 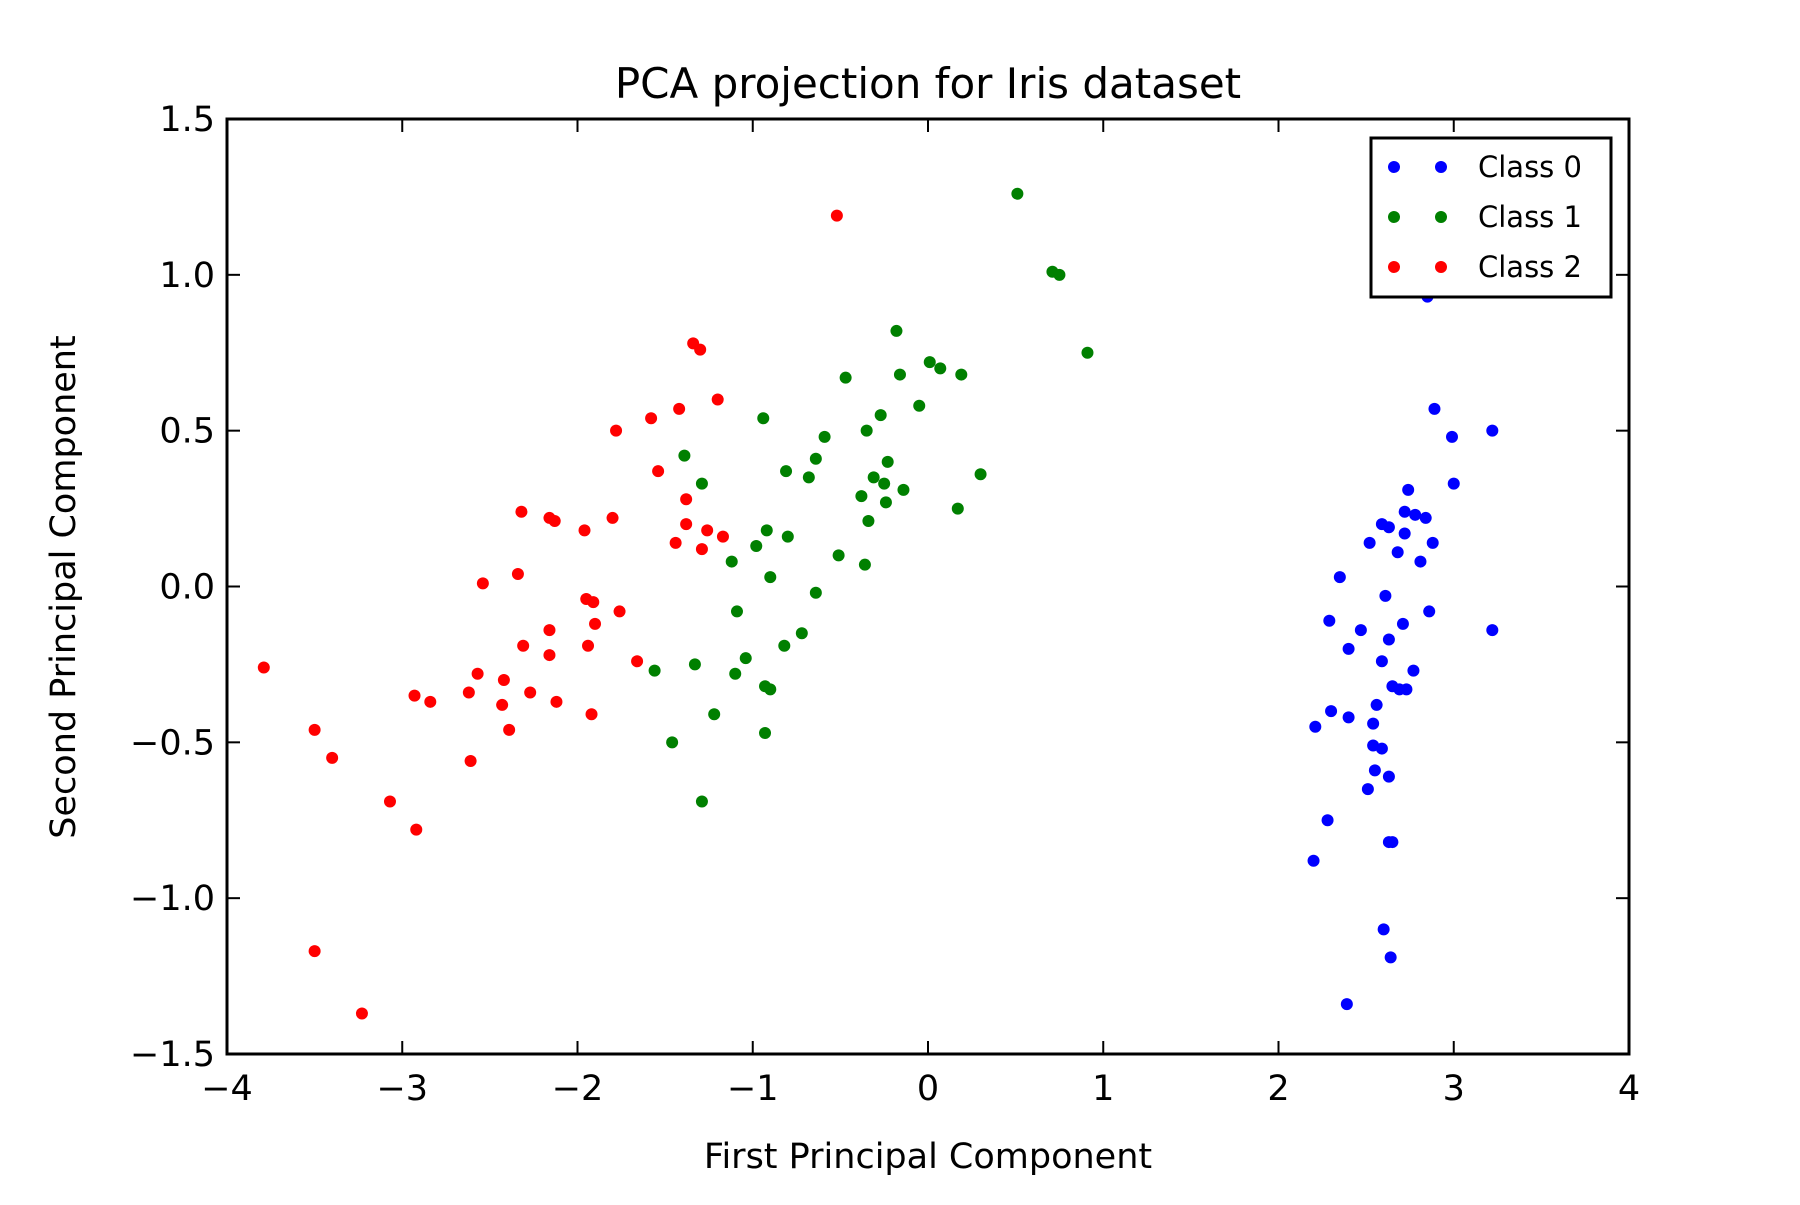 What do you see at coordinates (187, 432) in the screenshot?
I see `y-tick-label: 0.5` at bounding box center [187, 432].